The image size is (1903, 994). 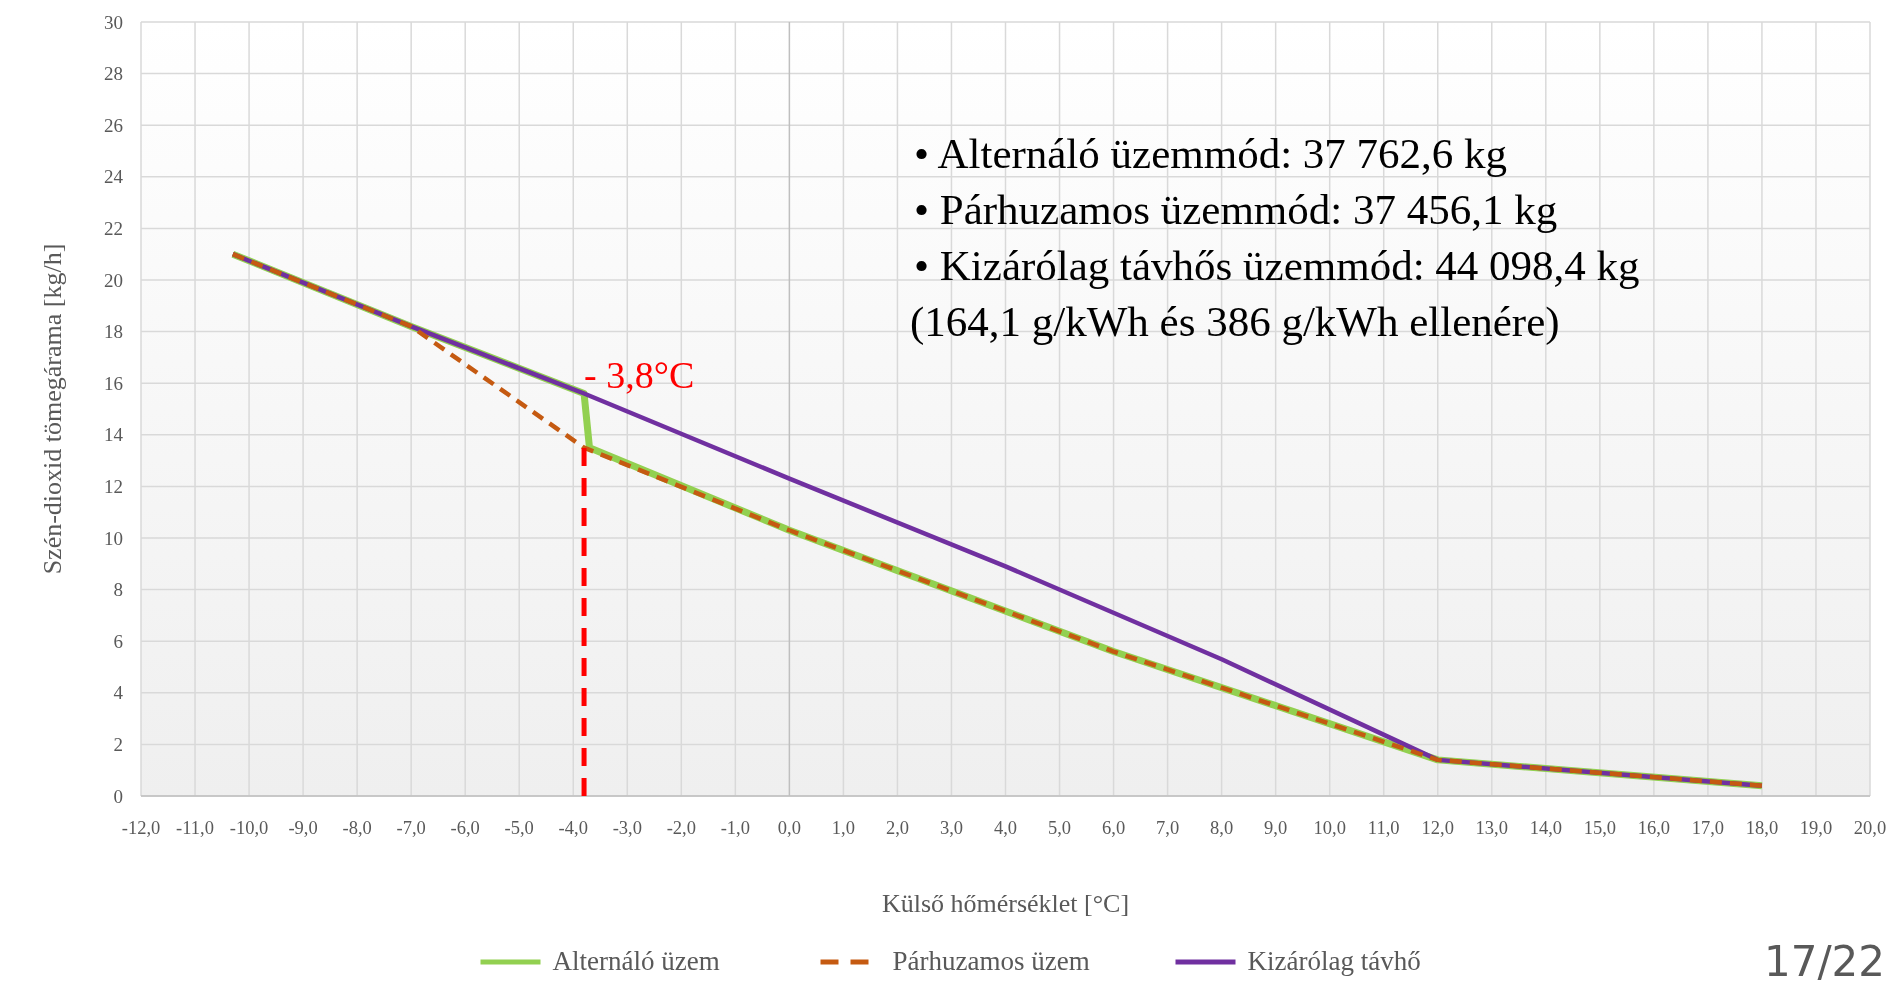 I want to click on x-tick-label: -7,0, so click(x=411, y=828).